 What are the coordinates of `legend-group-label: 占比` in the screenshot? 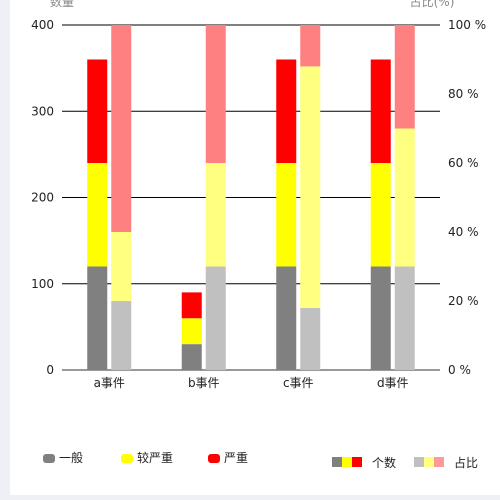 It's located at (466, 462).